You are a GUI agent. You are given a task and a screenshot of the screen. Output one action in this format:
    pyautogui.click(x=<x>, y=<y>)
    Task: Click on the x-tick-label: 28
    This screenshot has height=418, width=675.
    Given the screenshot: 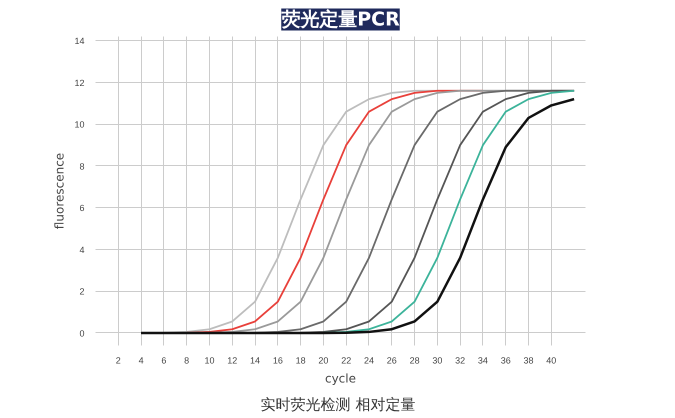 What is the action you would take?
    pyautogui.click(x=415, y=361)
    